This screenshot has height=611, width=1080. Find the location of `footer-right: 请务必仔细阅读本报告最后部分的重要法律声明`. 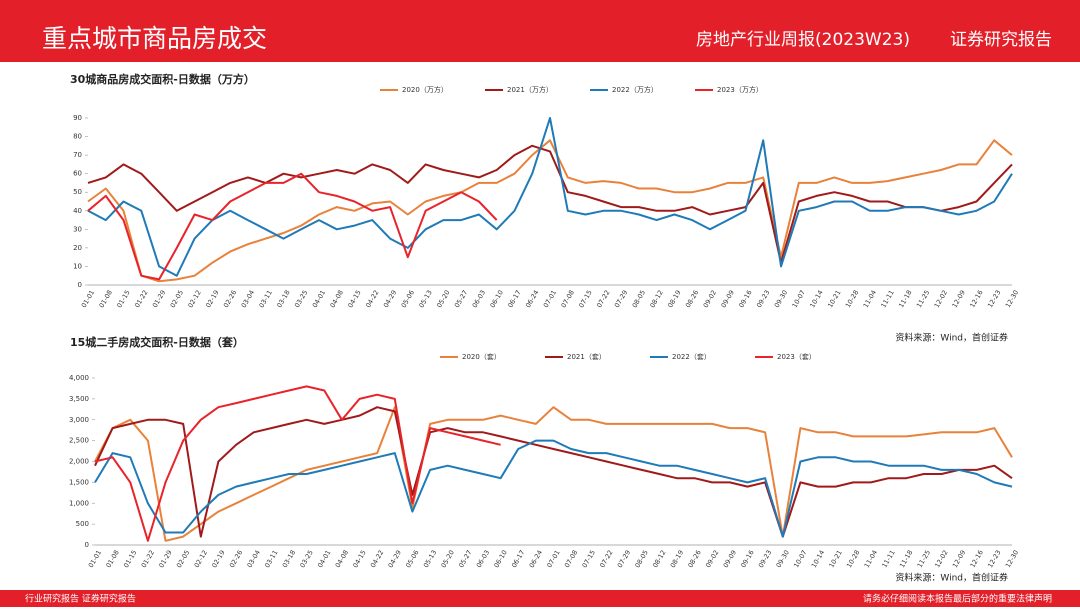

footer-right: 请务必仔细阅读本报告最后部分的重要法律声明 is located at coordinates (957, 599).